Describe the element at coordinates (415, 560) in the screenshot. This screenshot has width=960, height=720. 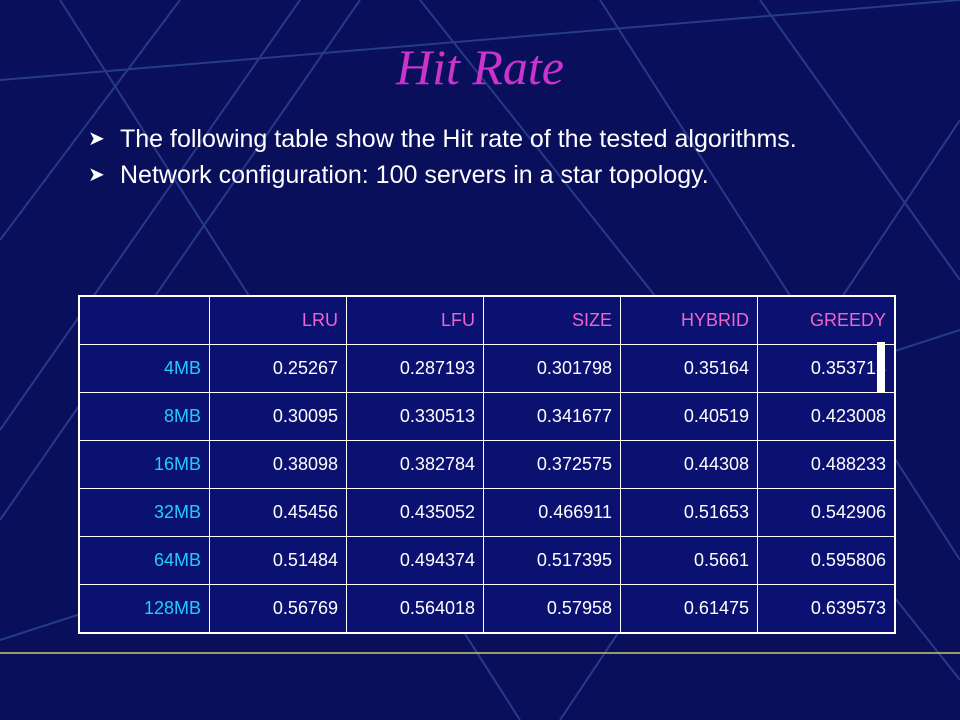
I see `table-cell: 0.494374` at that location.